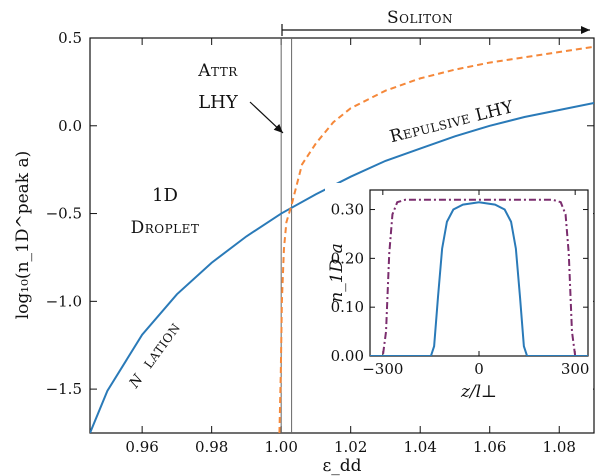  What do you see at coordinates (211, 447) in the screenshot?
I see `main-x-tick-label: 0.98` at bounding box center [211, 447].